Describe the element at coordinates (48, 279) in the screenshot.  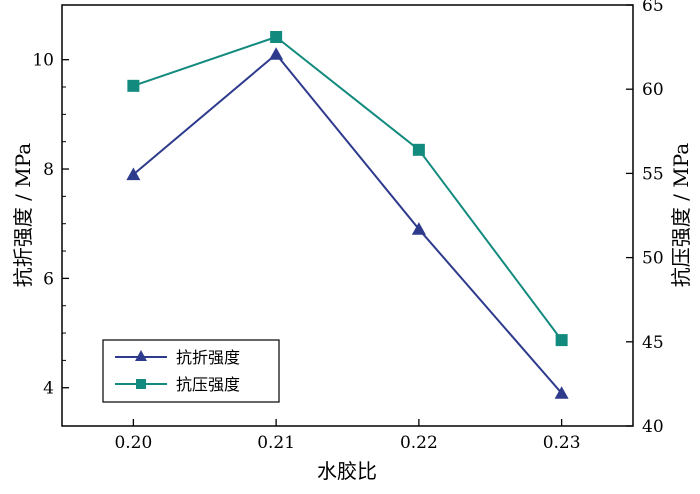
I see `left-y-tick-label: 6` at that location.